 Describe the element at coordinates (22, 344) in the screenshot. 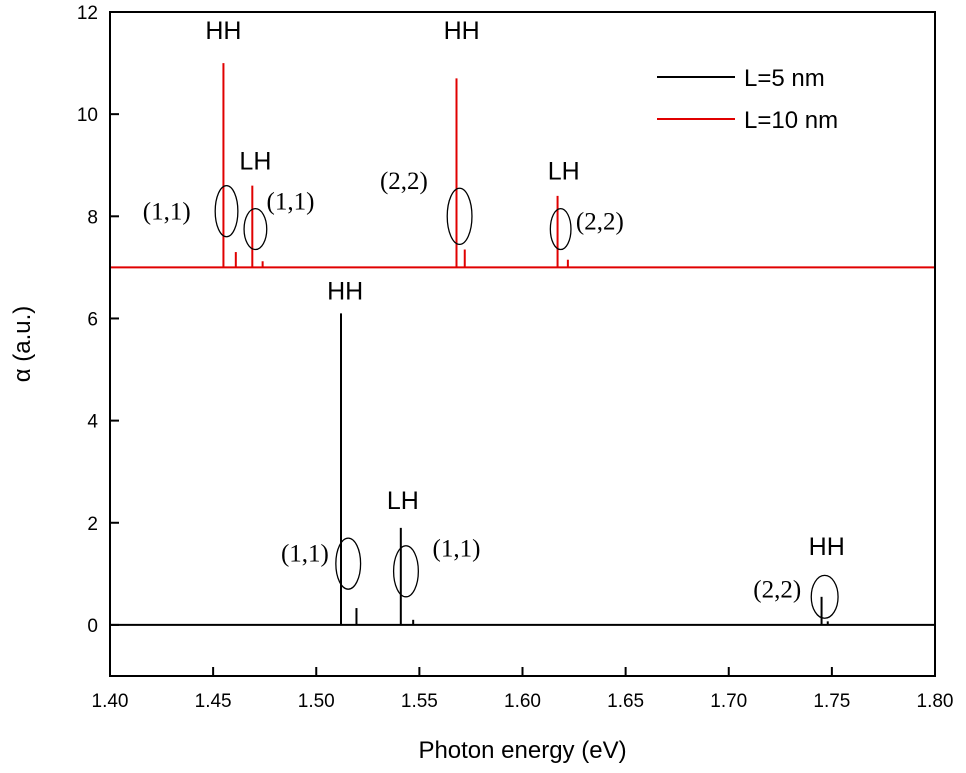

I see `y-axis-title: α (a.u.)` at that location.